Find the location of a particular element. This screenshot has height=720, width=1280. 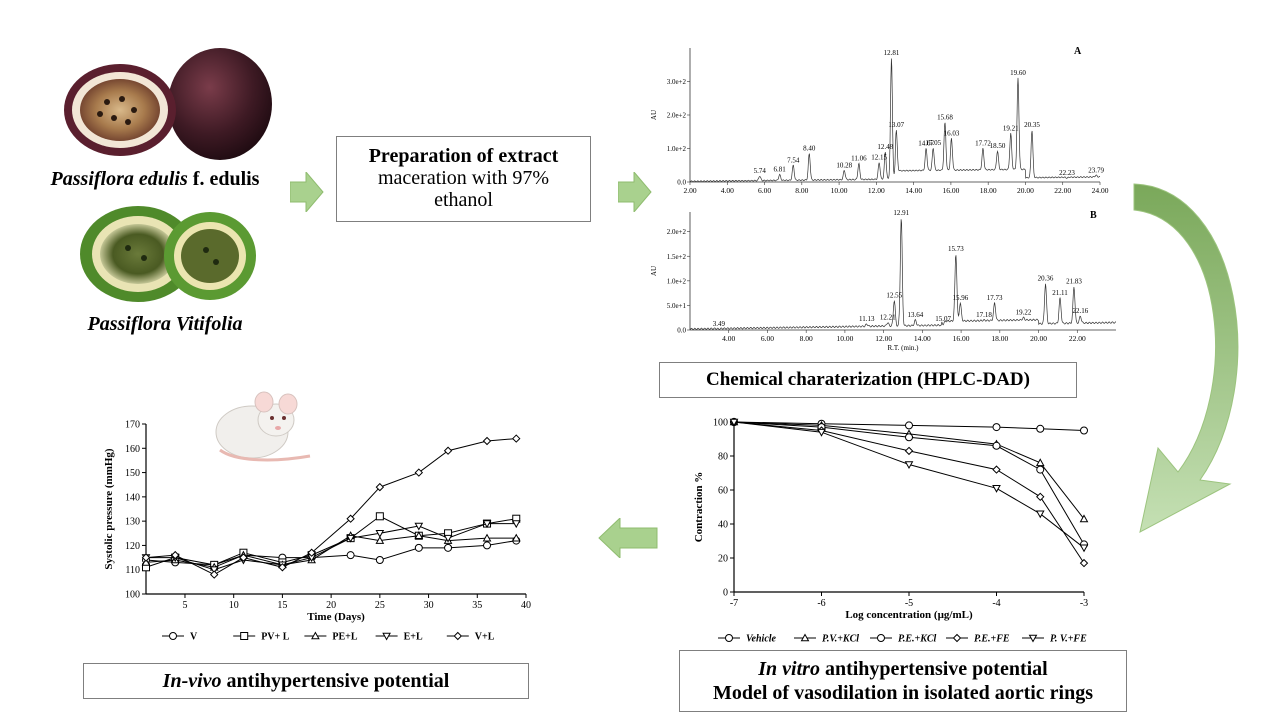

peak-label: 6.81 is located at coordinates (780, 170).